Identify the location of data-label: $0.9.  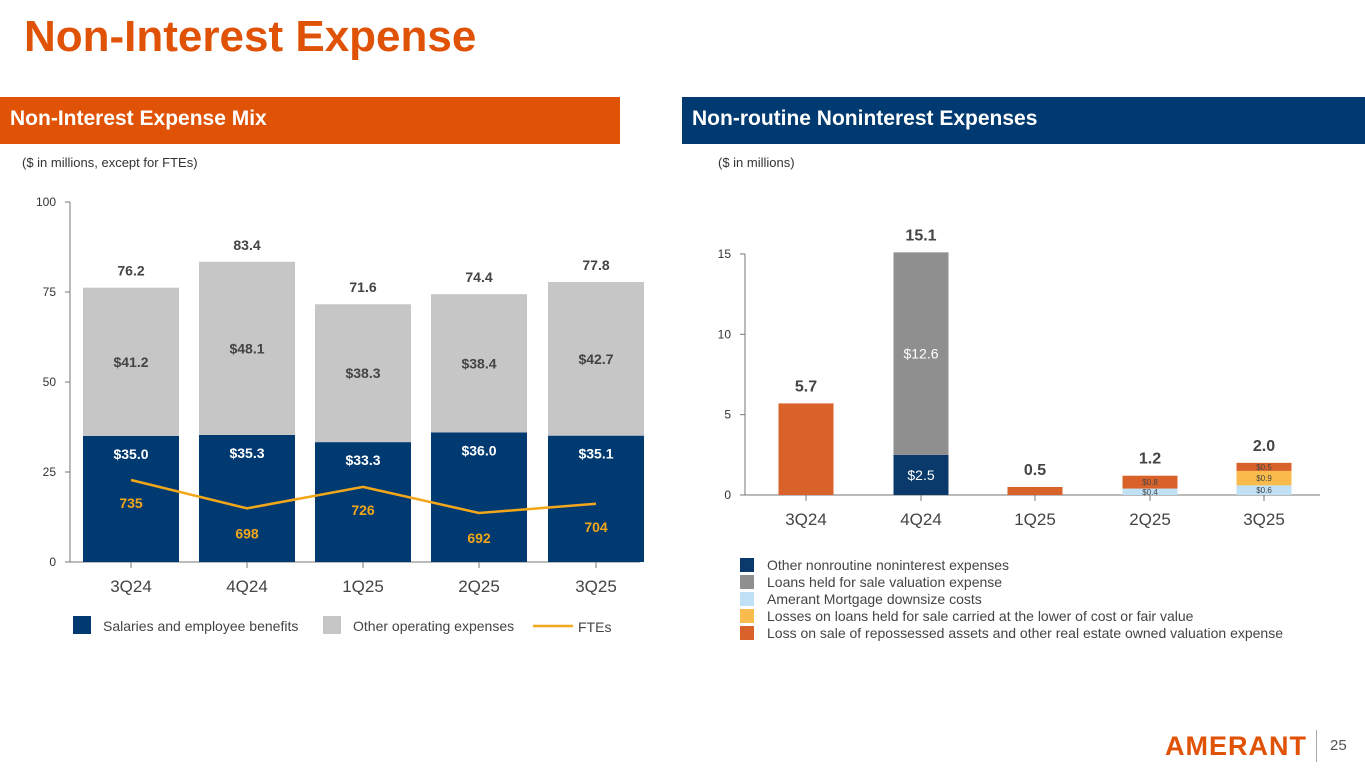
(1264, 478).